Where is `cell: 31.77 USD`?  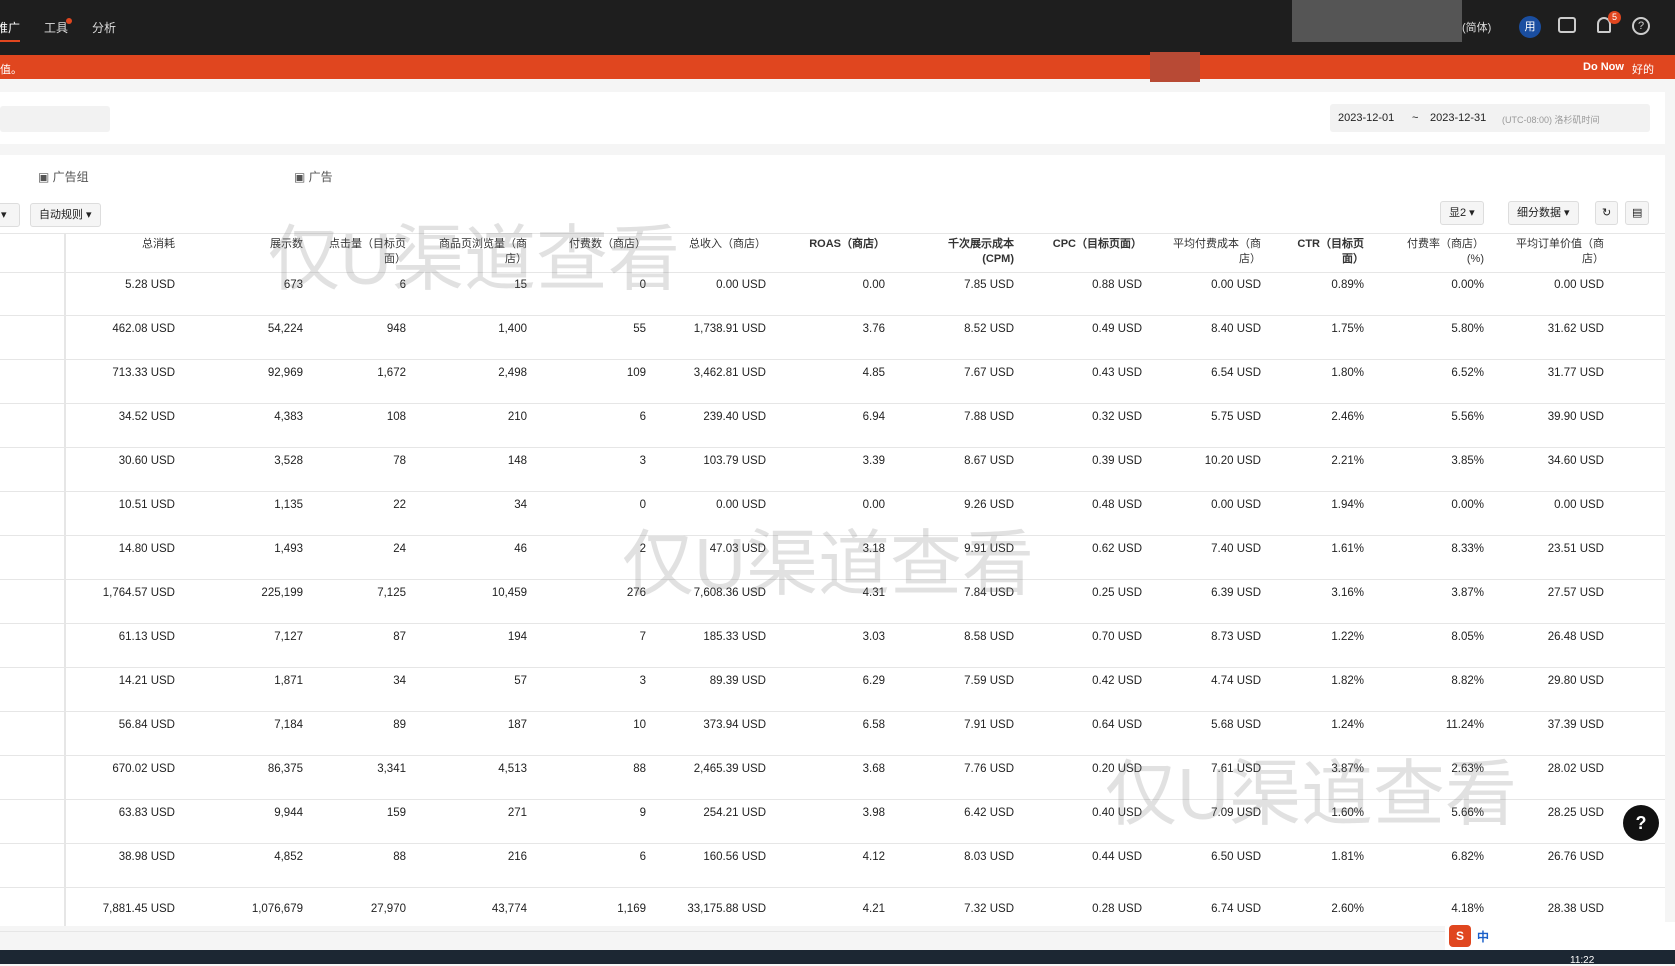 cell: 31.77 USD is located at coordinates (1575, 373).